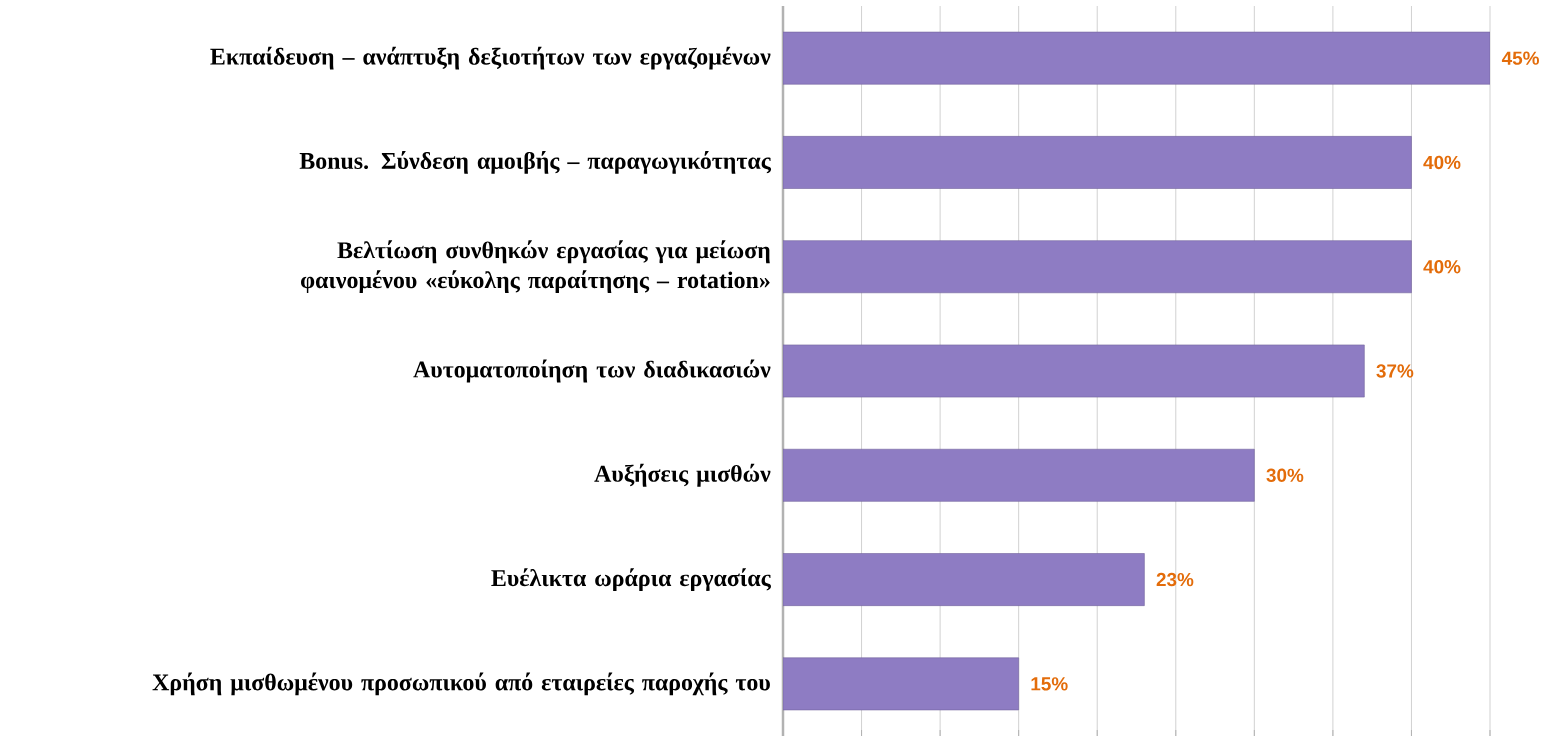  What do you see at coordinates (592, 371) in the screenshot?
I see `y-tick-label: Αυτοματοποίηση των διαδικασιών` at bounding box center [592, 371].